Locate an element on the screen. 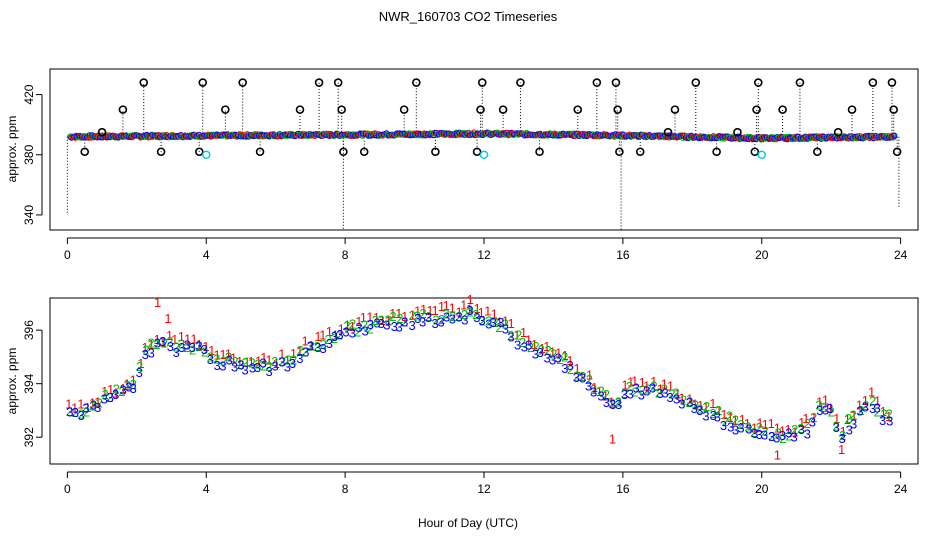 Image resolution: width=936 pixels, height=540 pixels. bottom-x-tick-label: 20 is located at coordinates (762, 489).